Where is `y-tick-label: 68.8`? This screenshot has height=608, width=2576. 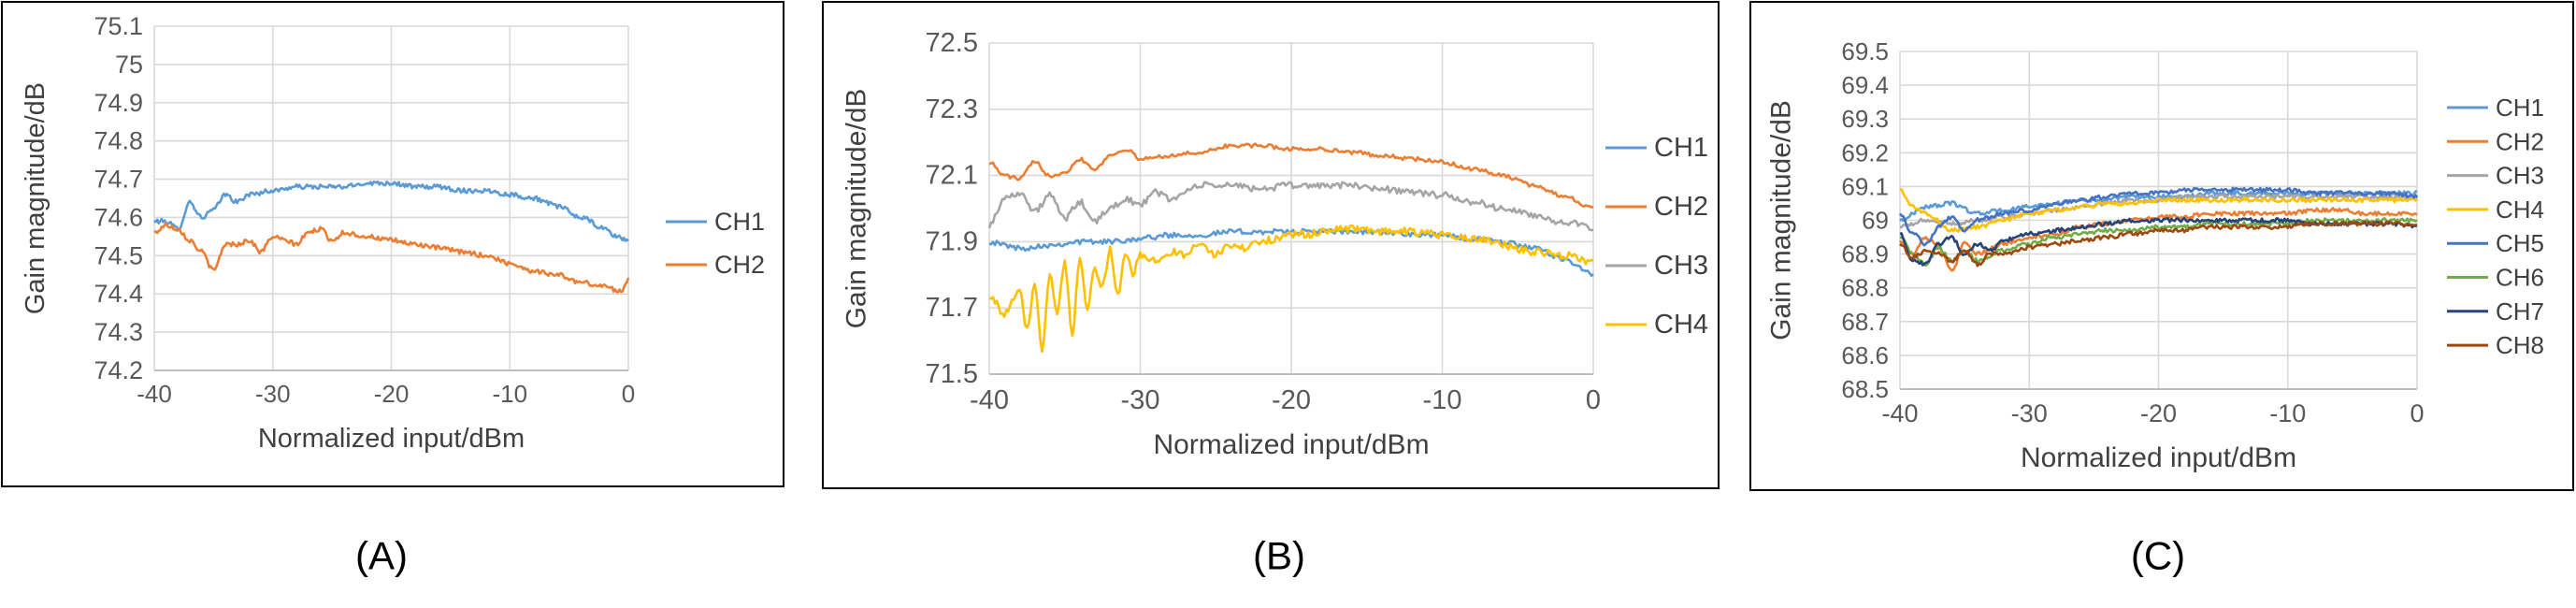
y-tick-label: 68.8 is located at coordinates (1865, 288).